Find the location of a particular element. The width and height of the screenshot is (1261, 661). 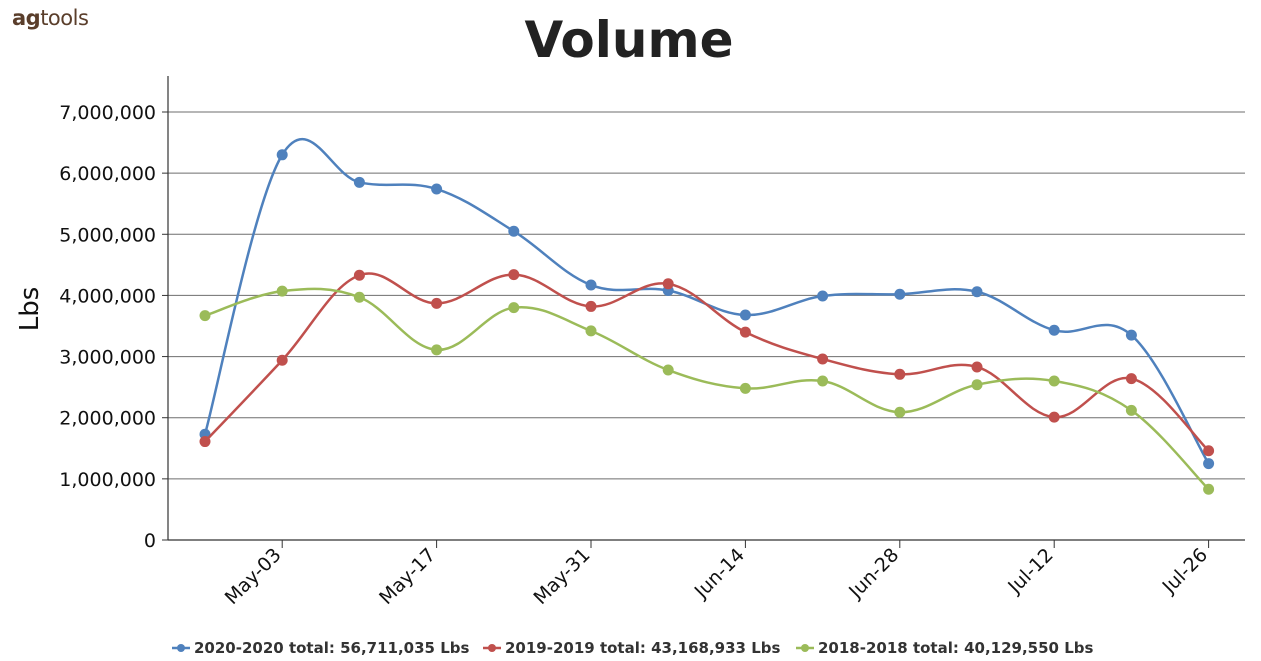

legend-label: 2020-2020 total: 56,711,035 Lbs is located at coordinates (331, 648).